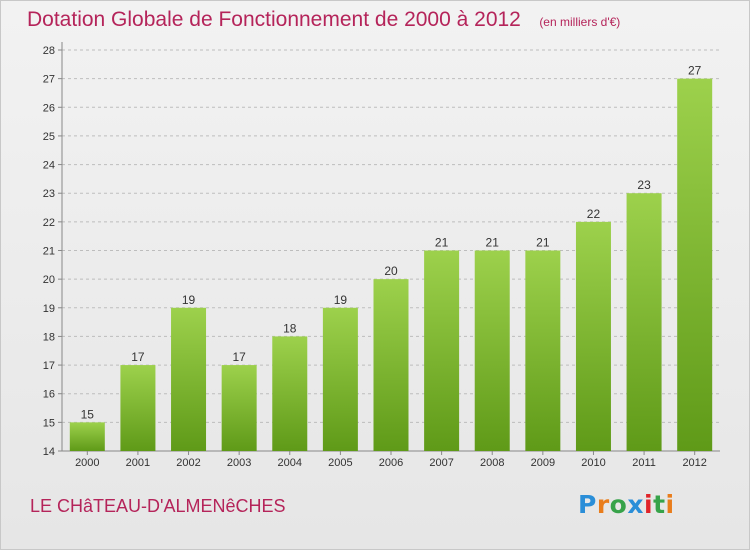  Describe the element at coordinates (239, 463) in the screenshot. I see `x-tick-label: 2003` at that location.